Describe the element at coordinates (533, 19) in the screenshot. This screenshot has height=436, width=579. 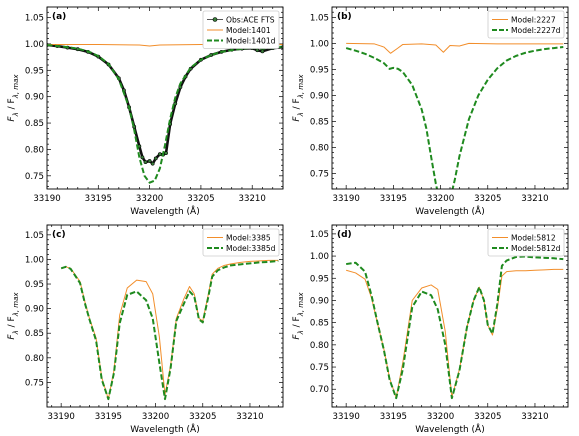
I see `legend-label: Model:2227` at that location.